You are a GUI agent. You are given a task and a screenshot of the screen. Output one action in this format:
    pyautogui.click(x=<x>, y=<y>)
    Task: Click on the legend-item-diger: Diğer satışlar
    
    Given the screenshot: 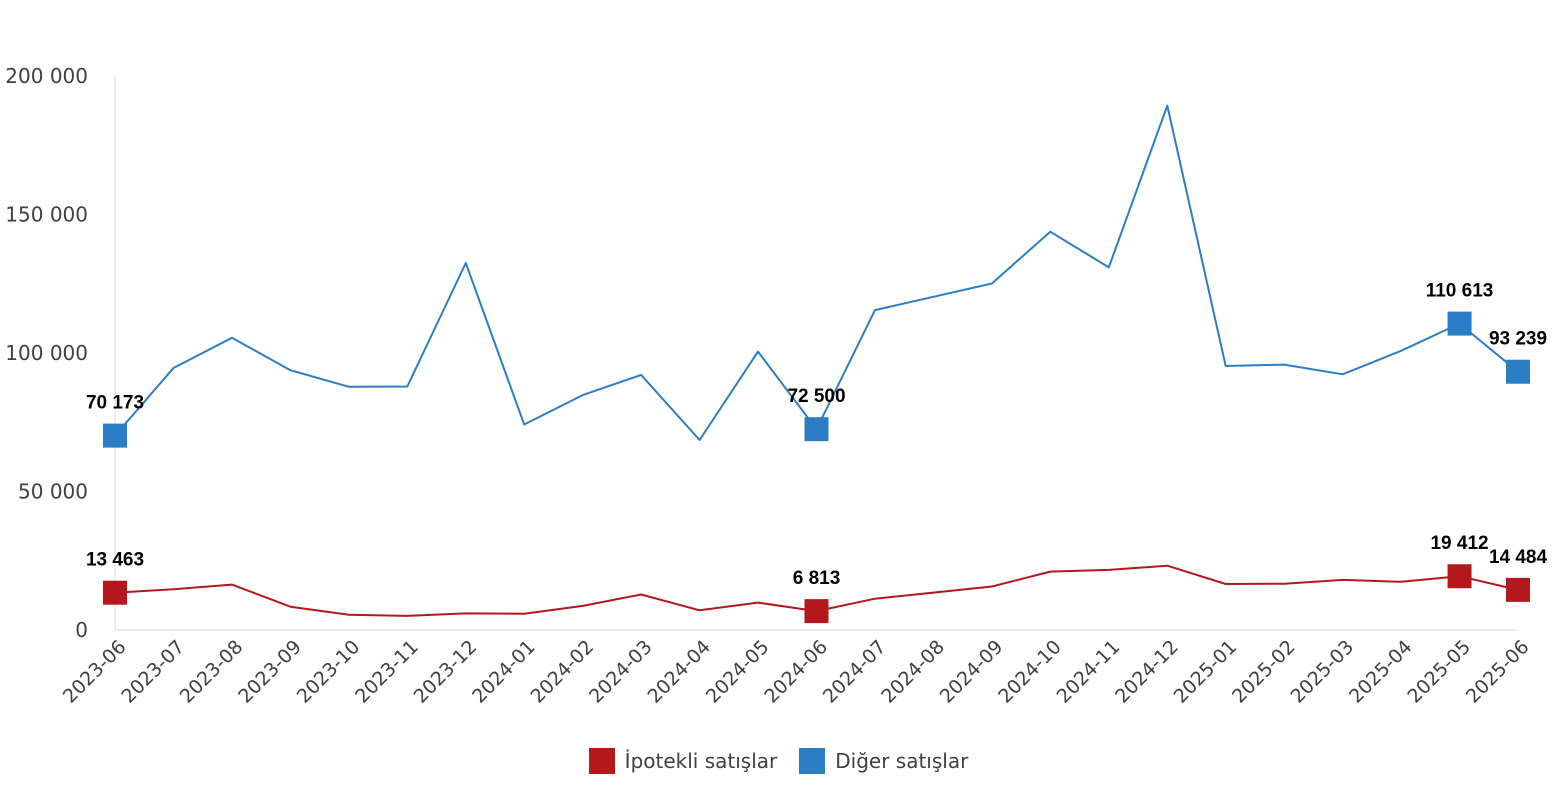 What is the action you would take?
    pyautogui.click(x=883, y=761)
    